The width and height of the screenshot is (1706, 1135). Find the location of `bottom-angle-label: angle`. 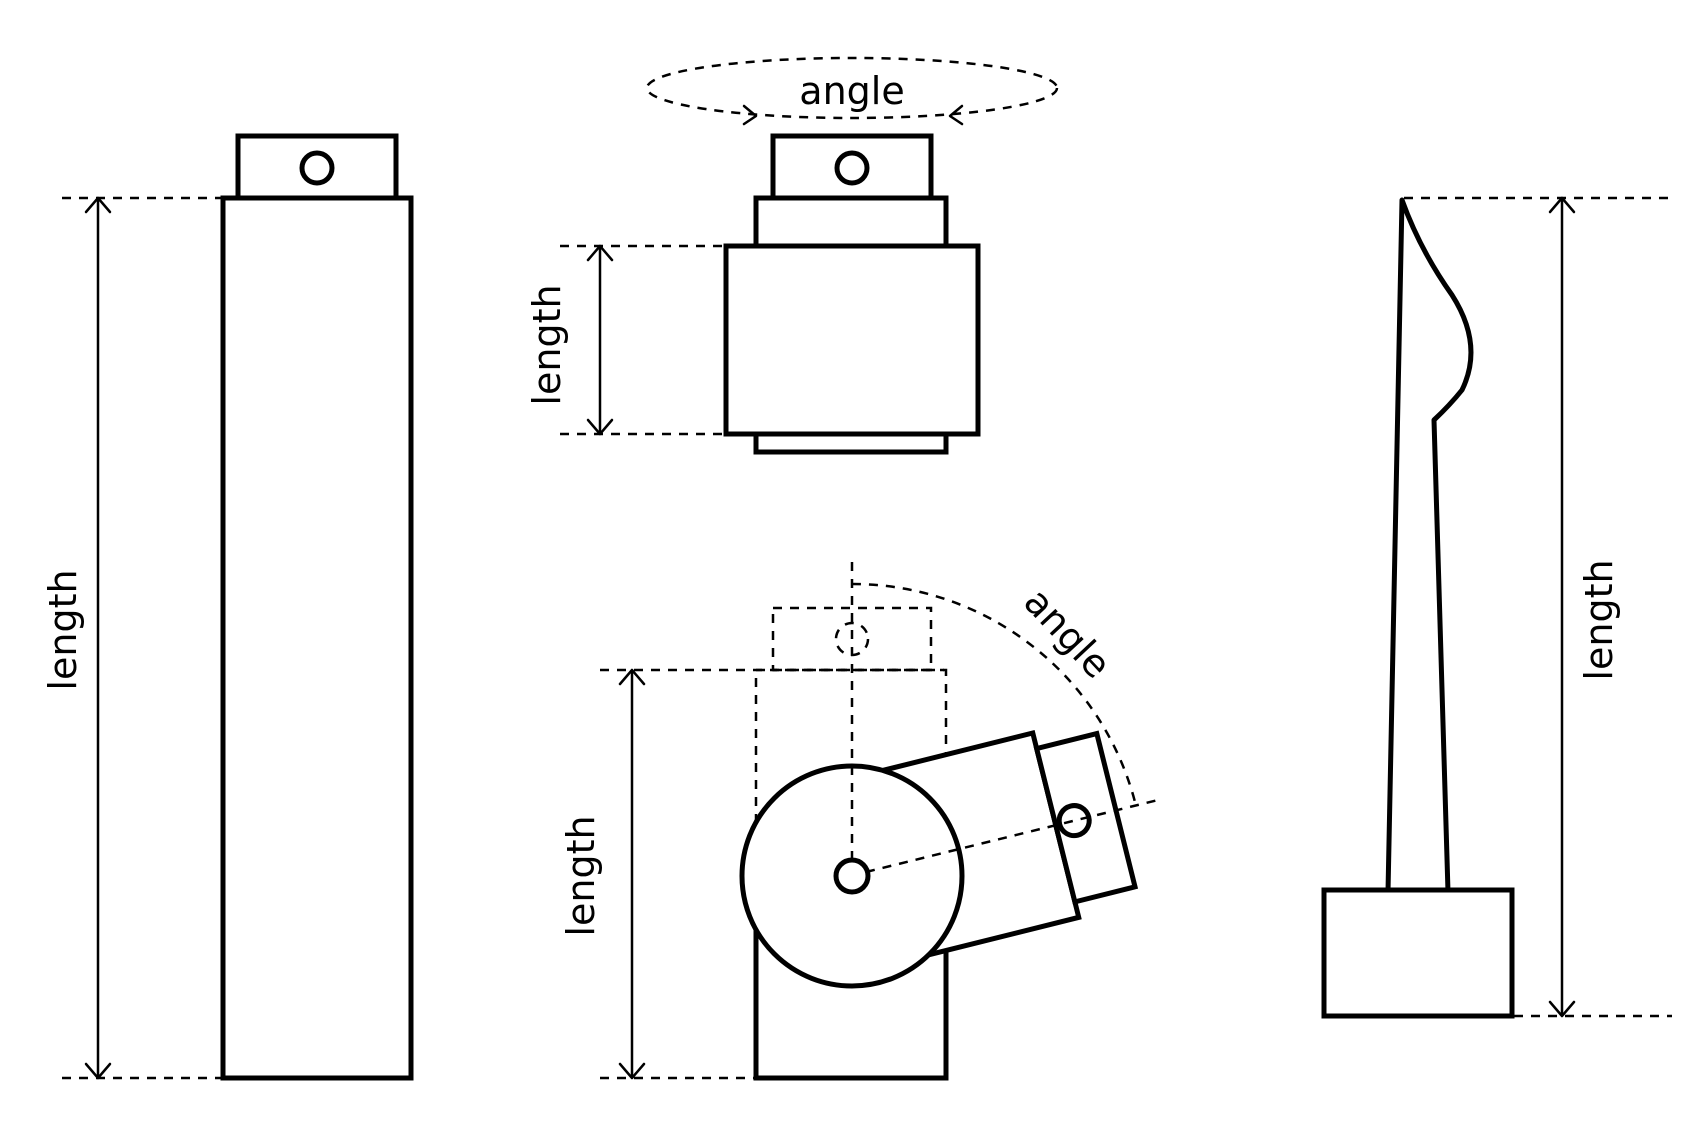

bottom-angle-label: angle is located at coordinates (1067, 633).